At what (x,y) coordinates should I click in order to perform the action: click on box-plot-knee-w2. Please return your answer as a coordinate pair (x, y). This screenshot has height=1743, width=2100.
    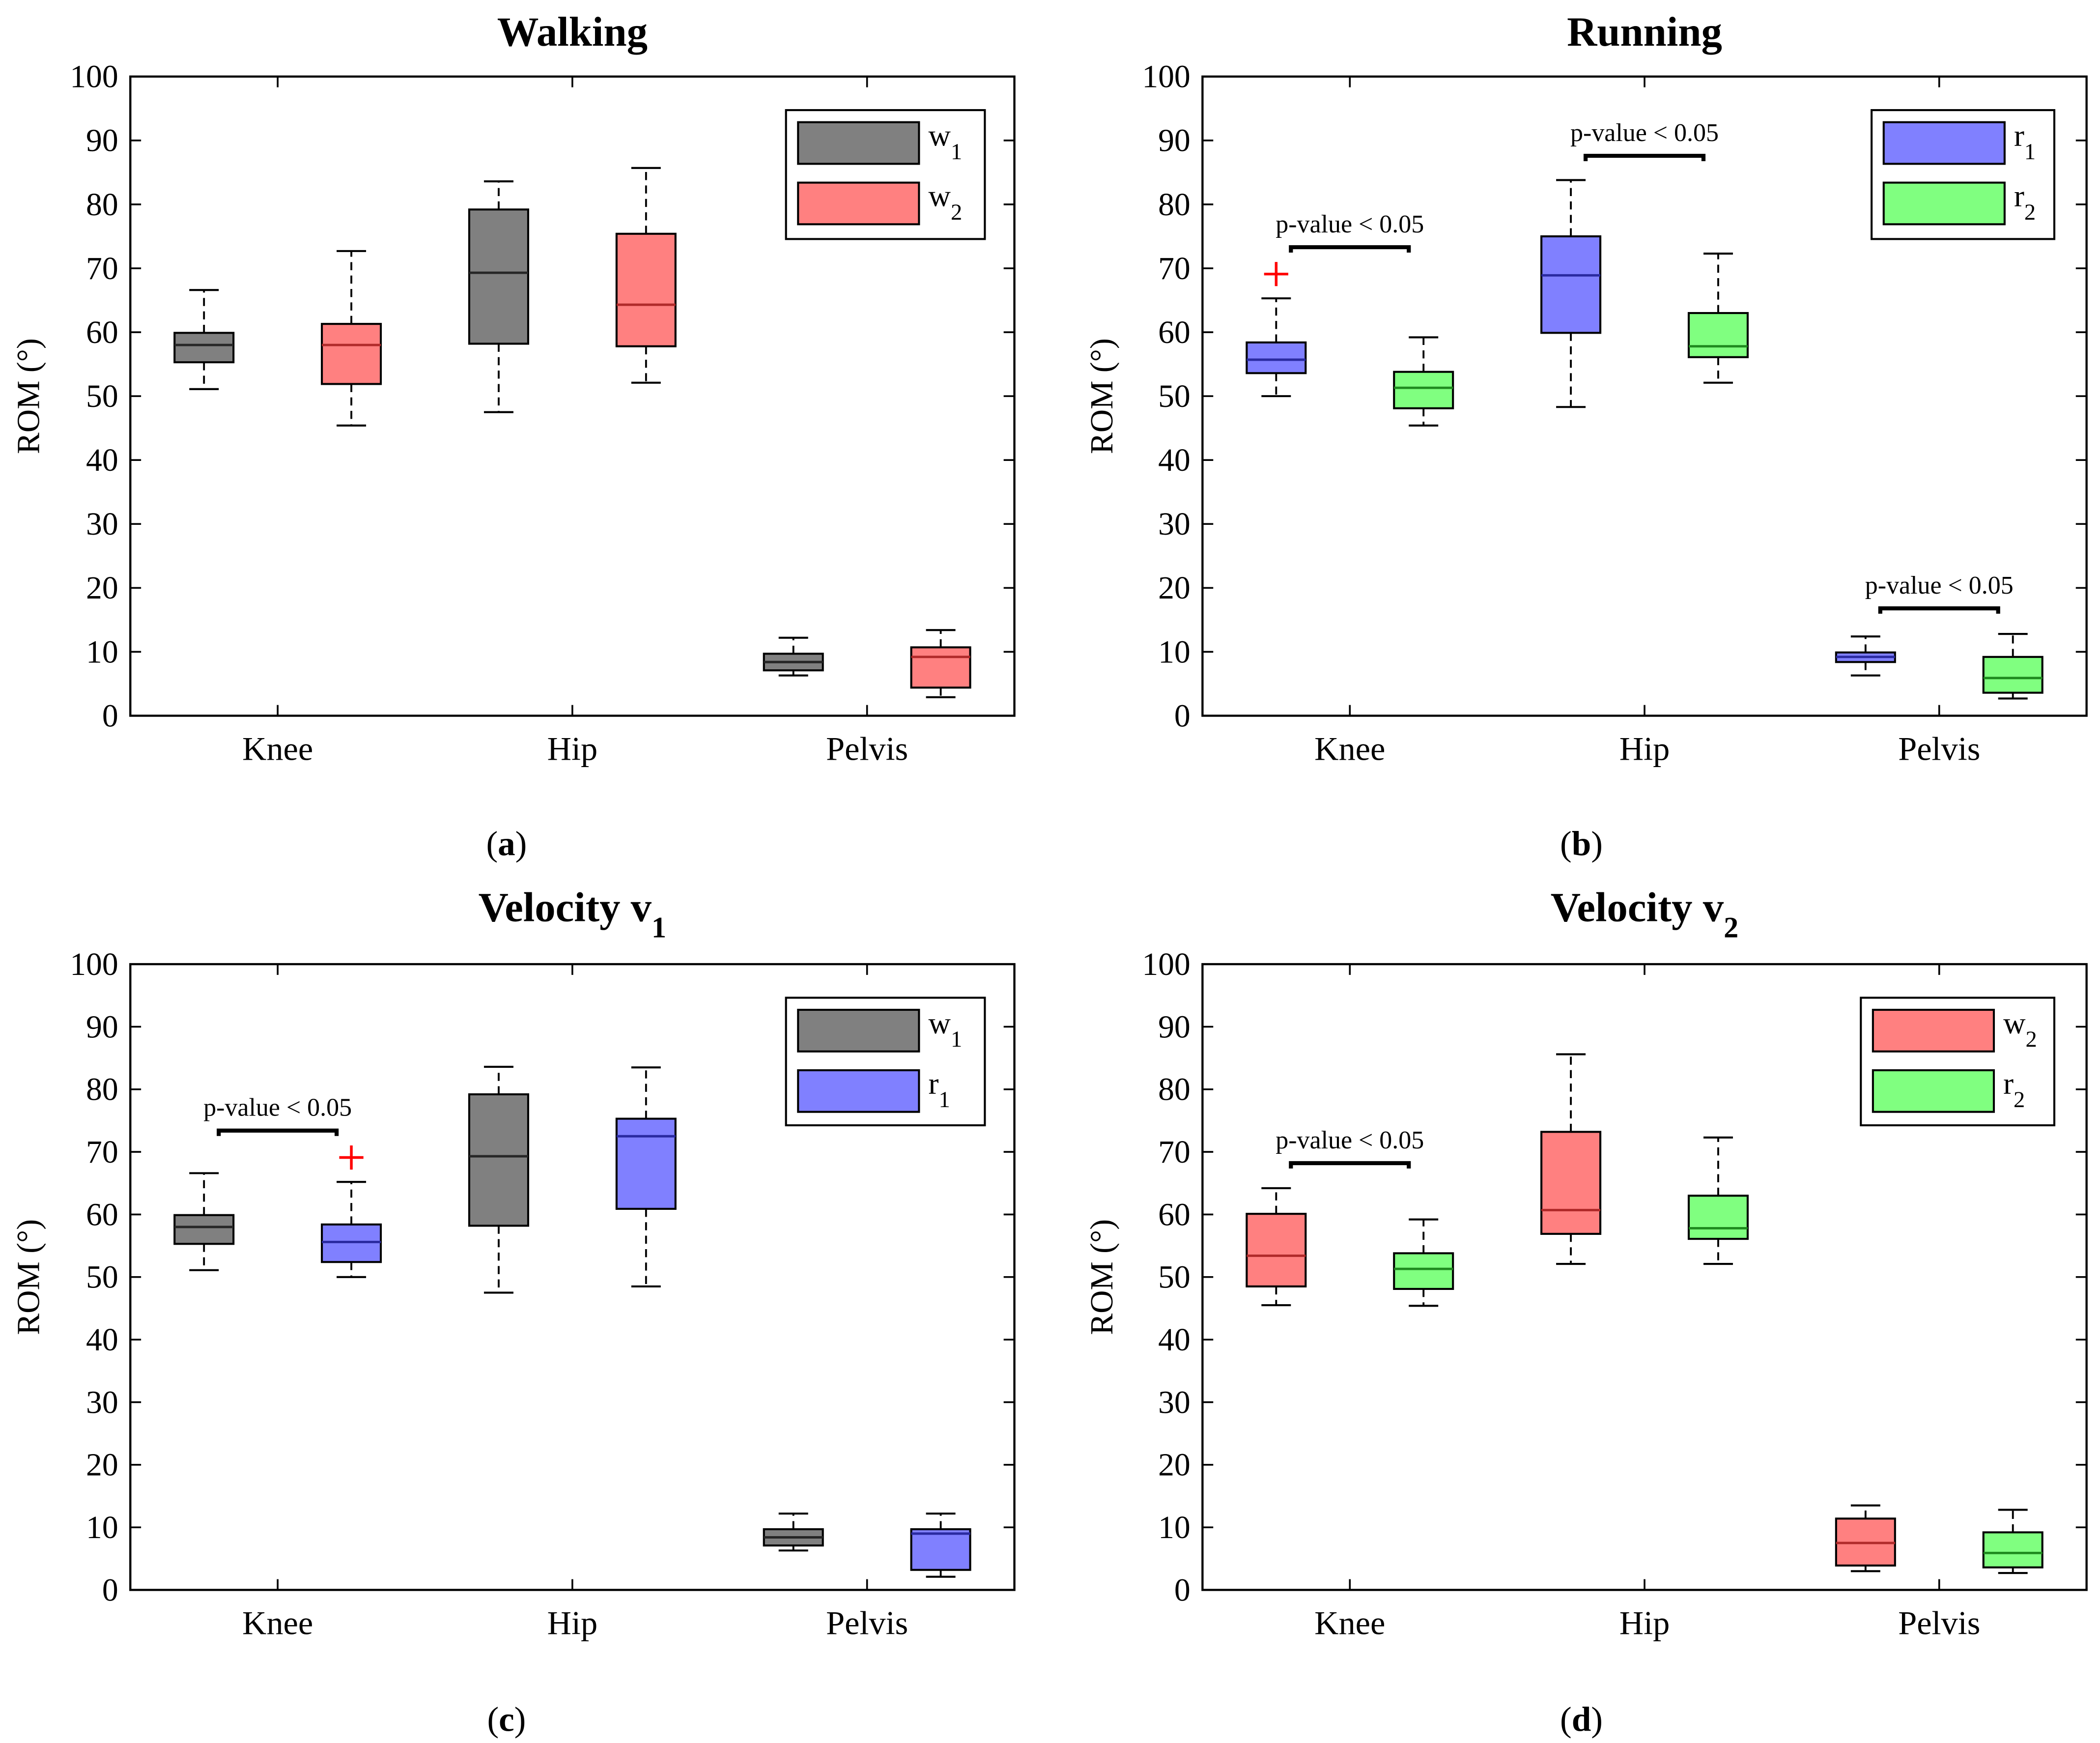
    Looking at the image, I should click on (1276, 1247).